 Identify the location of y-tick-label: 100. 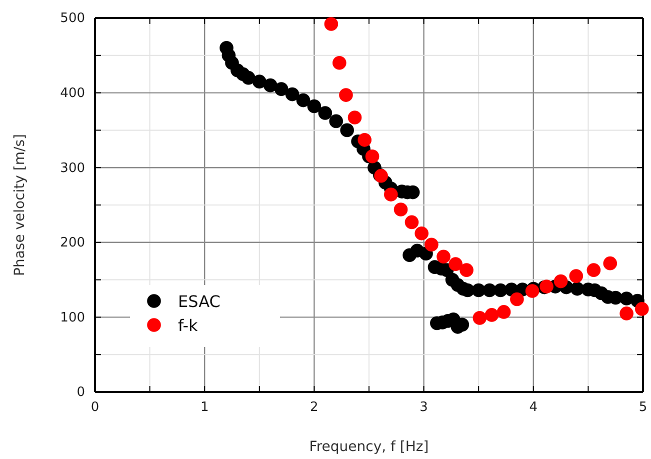
(72, 318).